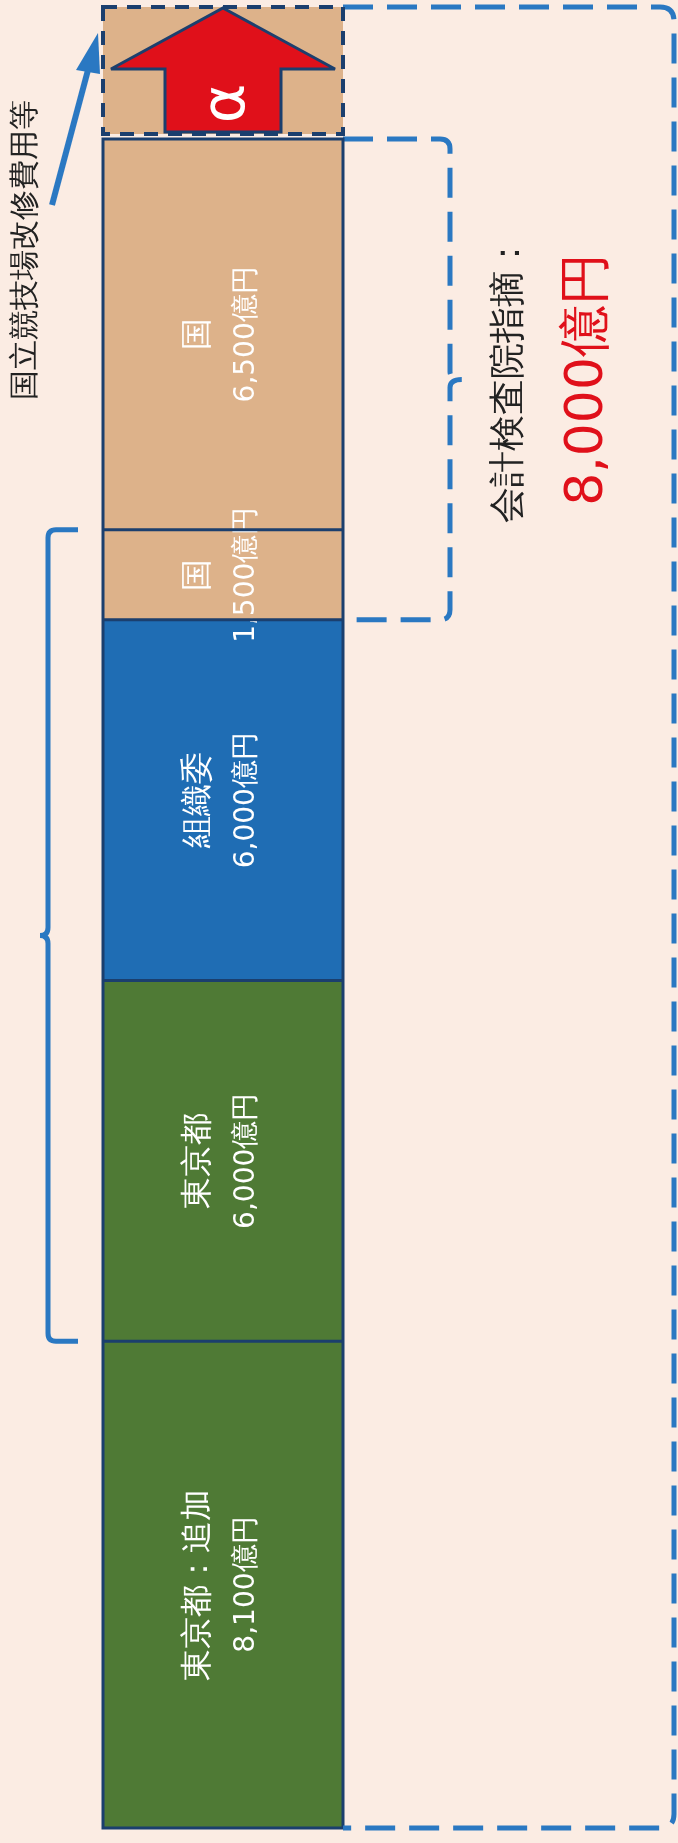 This screenshot has width=678, height=1843. I want to click on series-label: 東京都, so click(196, 1160).